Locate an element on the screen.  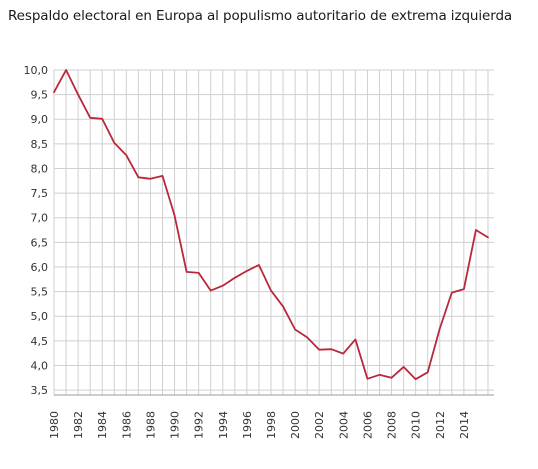
y-tick-label: 9,0 is located at coordinates (40, 119).